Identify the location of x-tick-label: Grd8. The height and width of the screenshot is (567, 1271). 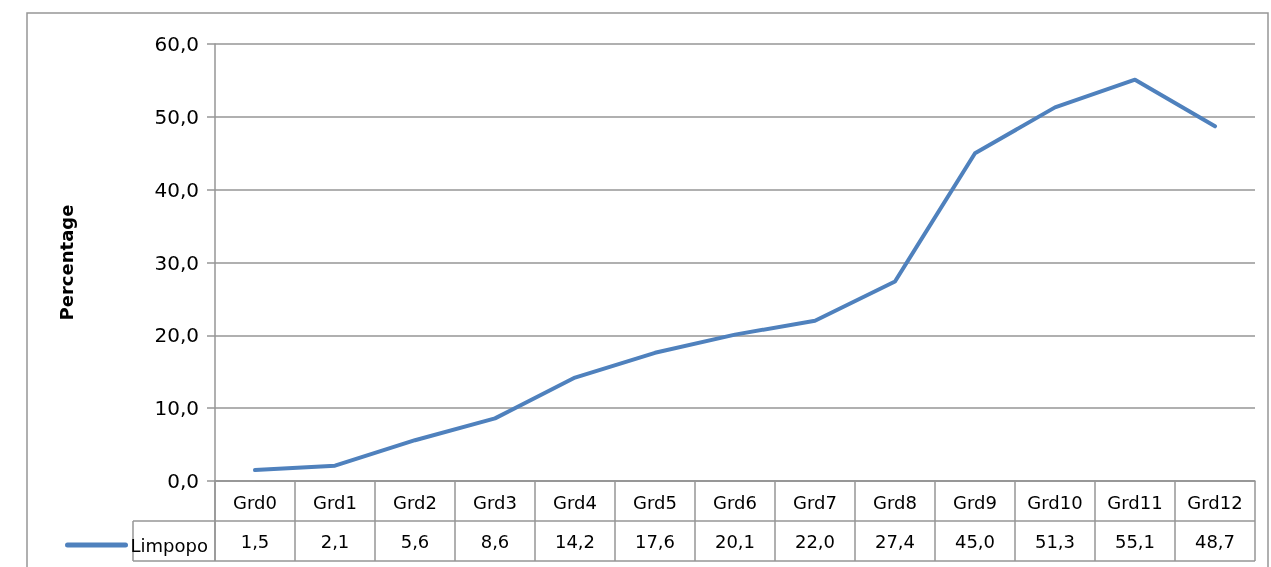
(895, 502).